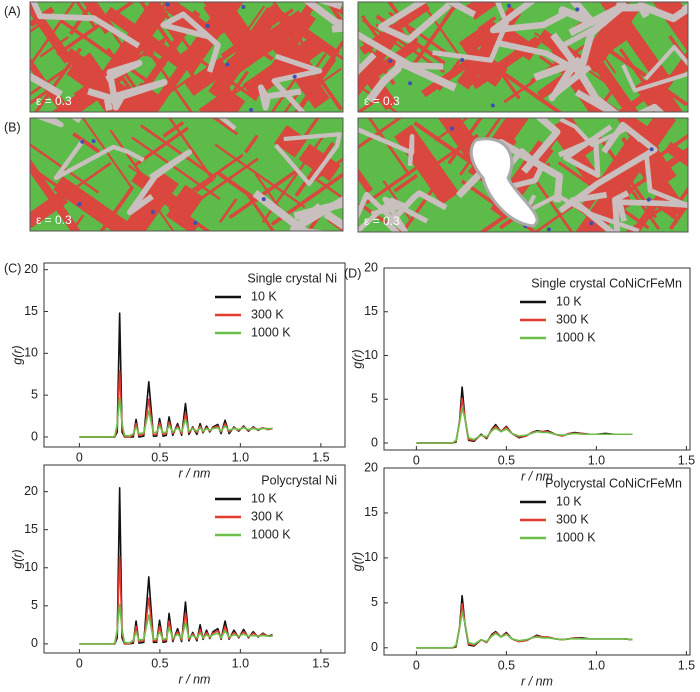 The width and height of the screenshot is (700, 692). Describe the element at coordinates (357, 561) in the screenshot. I see `y-axis-label: g(r)` at that location.